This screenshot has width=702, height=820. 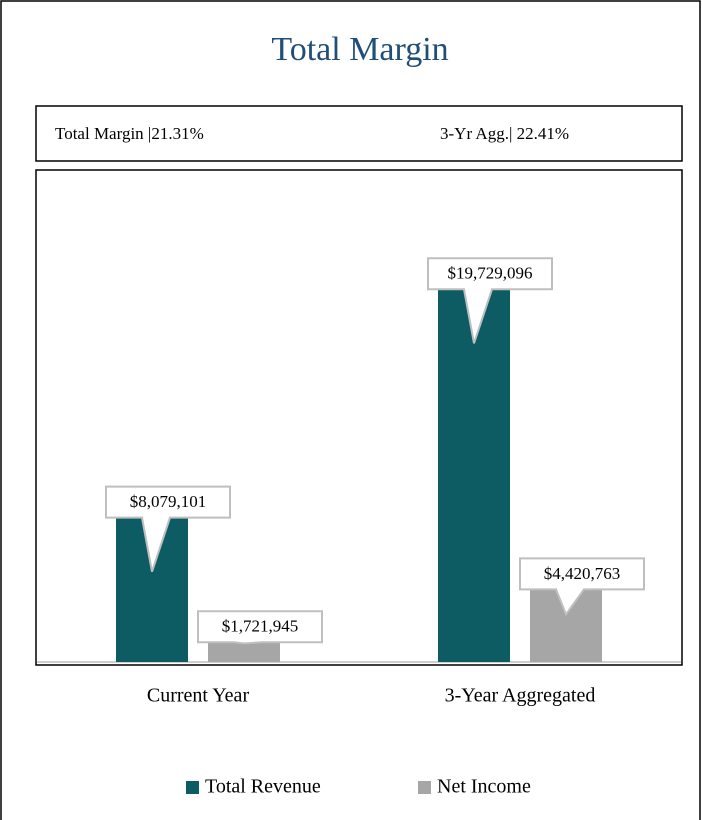 What do you see at coordinates (168, 501) in the screenshot?
I see `data-label: $8,079,101` at bounding box center [168, 501].